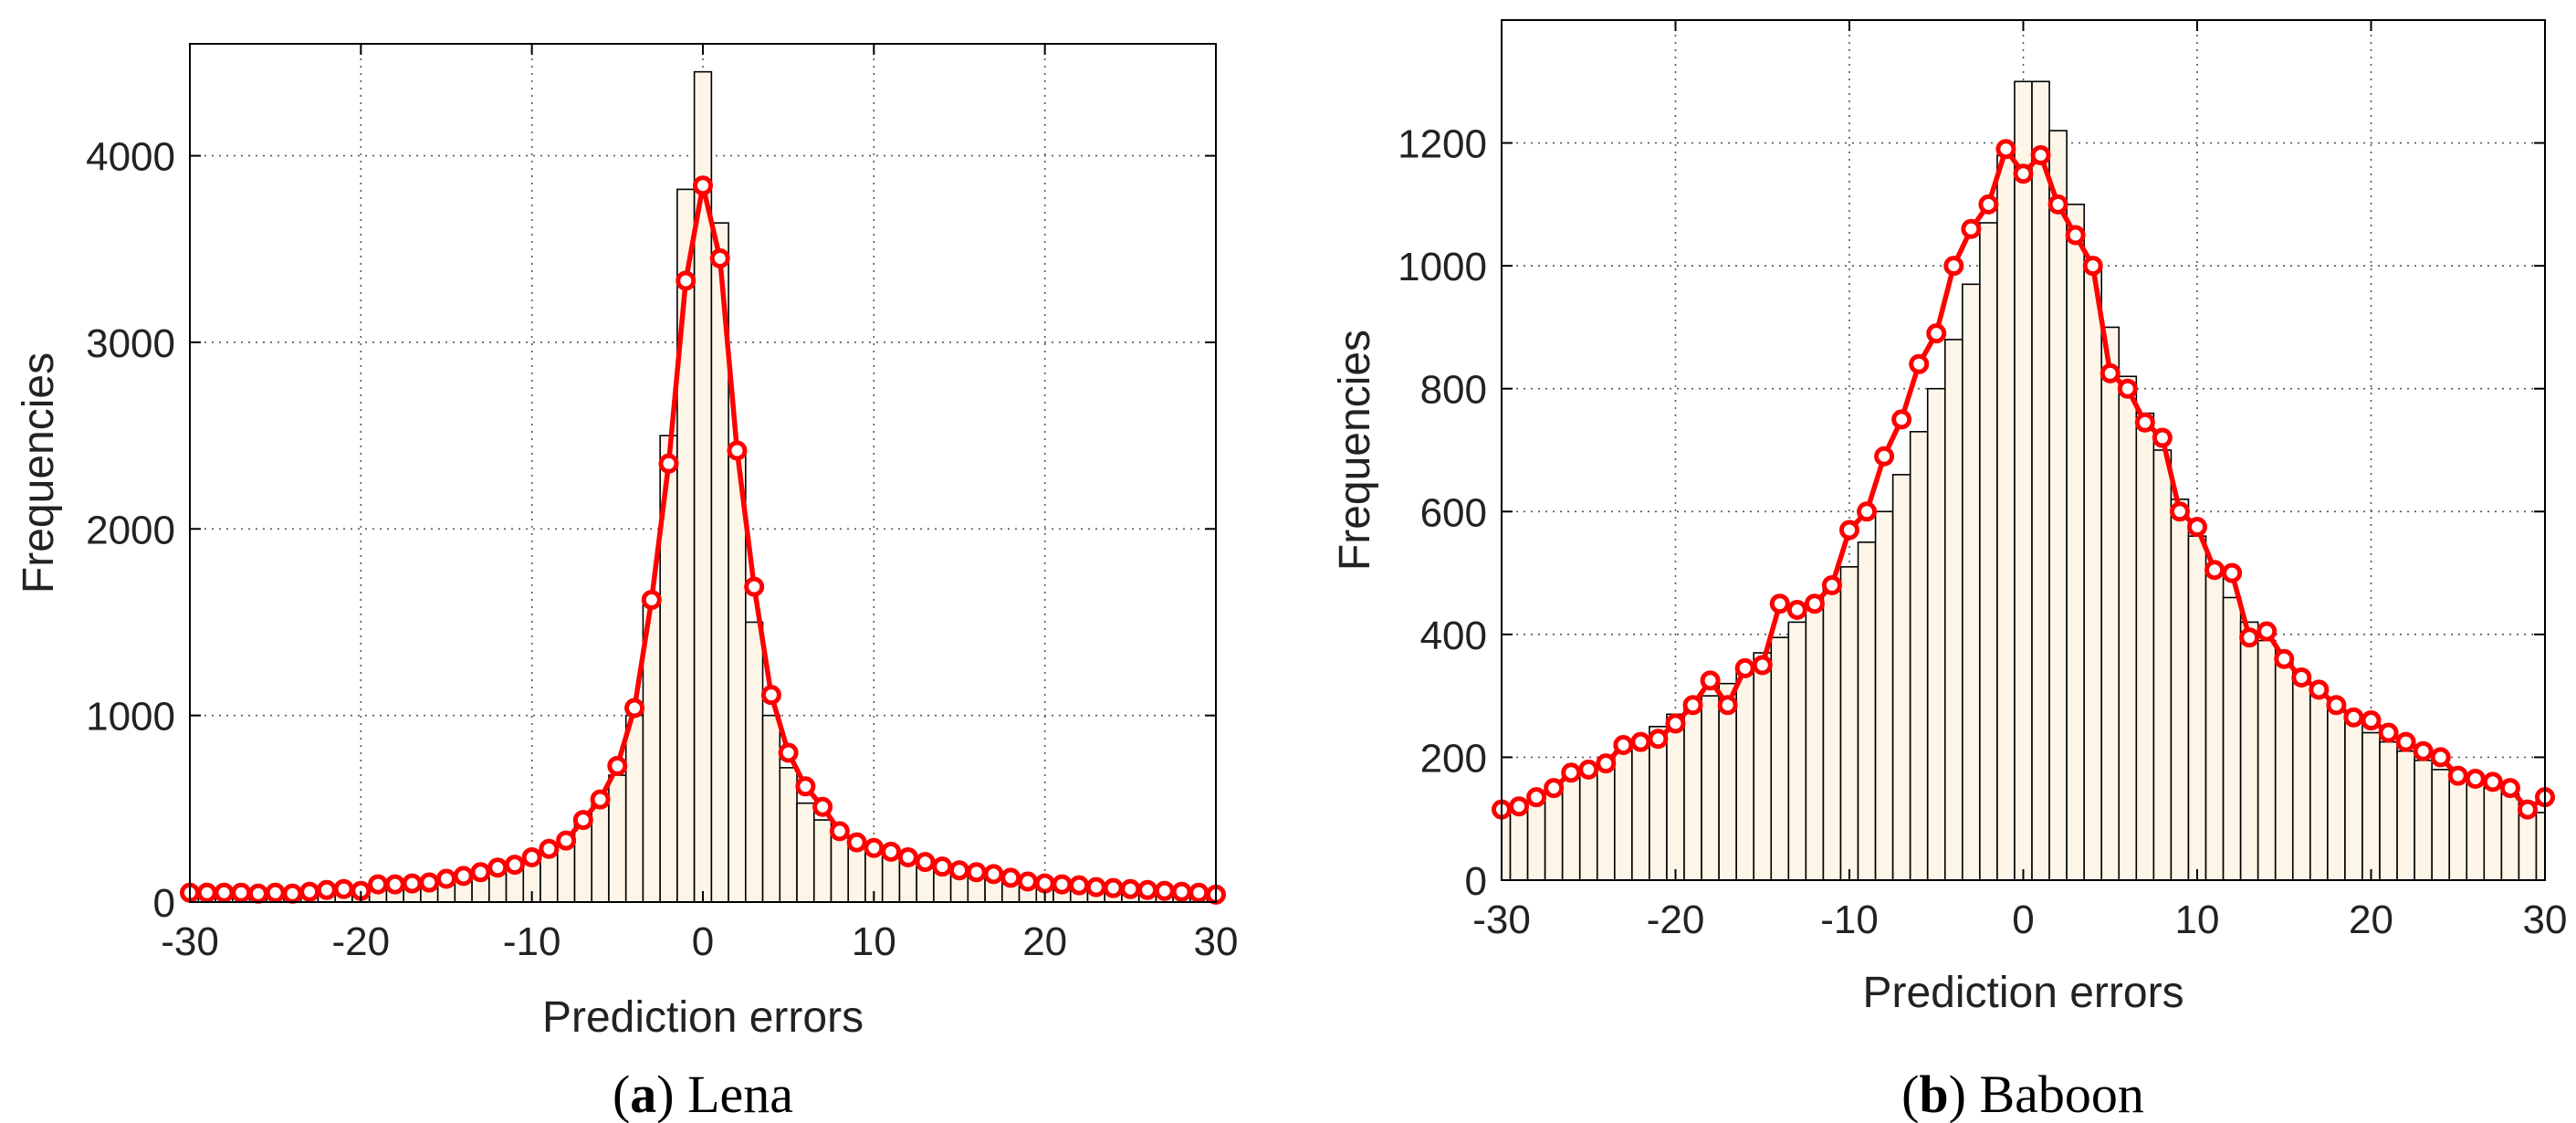 This screenshot has width=2576, height=1123. Describe the element at coordinates (1453, 758) in the screenshot. I see `y-tick-label: 200` at that location.